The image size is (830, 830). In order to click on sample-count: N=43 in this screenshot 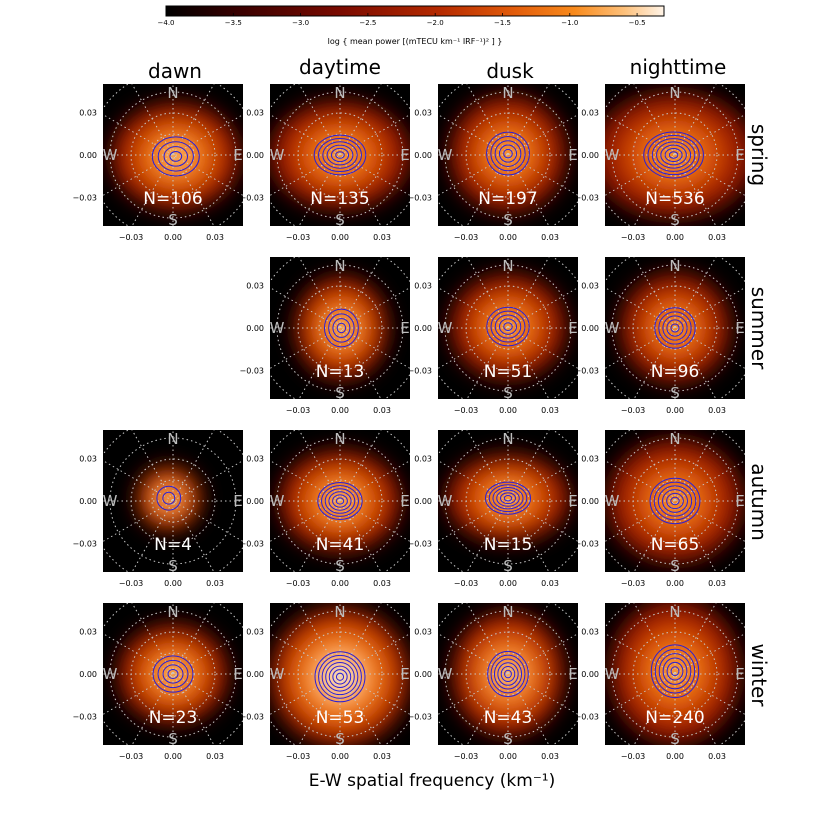, I will do `click(508, 718)`.